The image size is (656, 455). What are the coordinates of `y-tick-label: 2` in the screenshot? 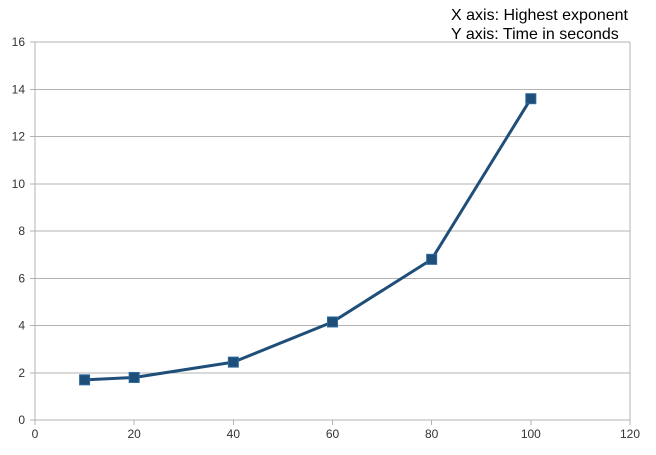 It's located at (21, 373).